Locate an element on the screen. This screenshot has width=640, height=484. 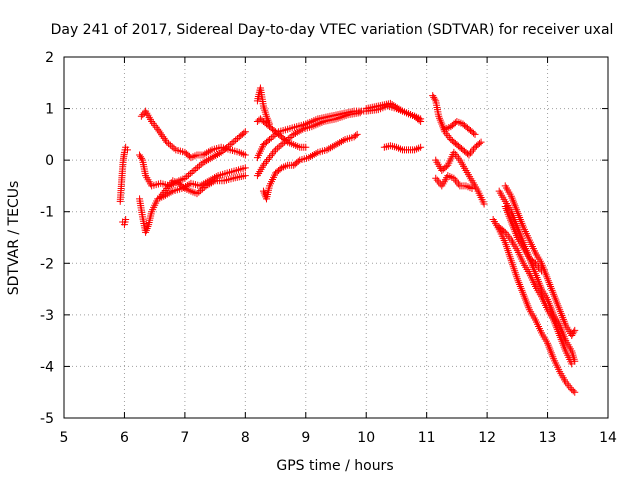
y-axis-label: SDTVAR / TECUs is located at coordinates (14, 238).